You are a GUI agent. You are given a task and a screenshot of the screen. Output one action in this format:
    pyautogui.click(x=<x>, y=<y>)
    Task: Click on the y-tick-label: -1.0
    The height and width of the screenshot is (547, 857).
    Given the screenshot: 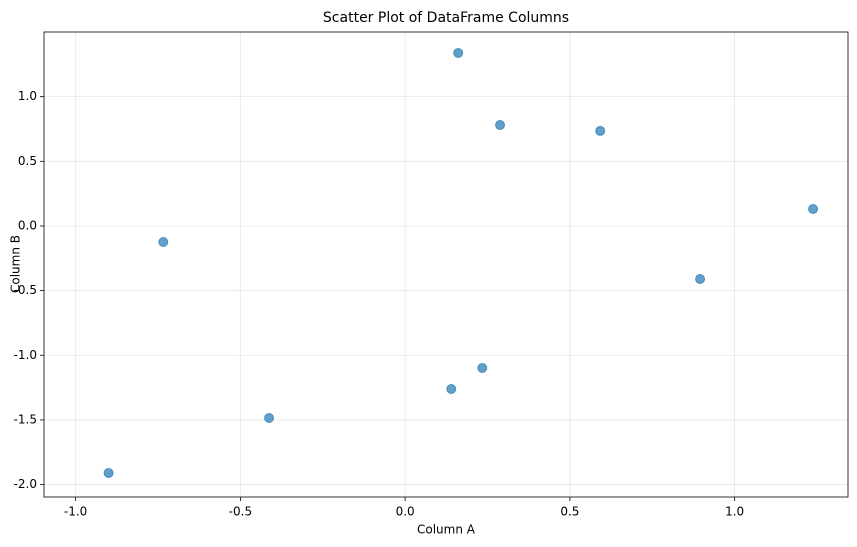 What is the action you would take?
    pyautogui.click(x=25, y=355)
    